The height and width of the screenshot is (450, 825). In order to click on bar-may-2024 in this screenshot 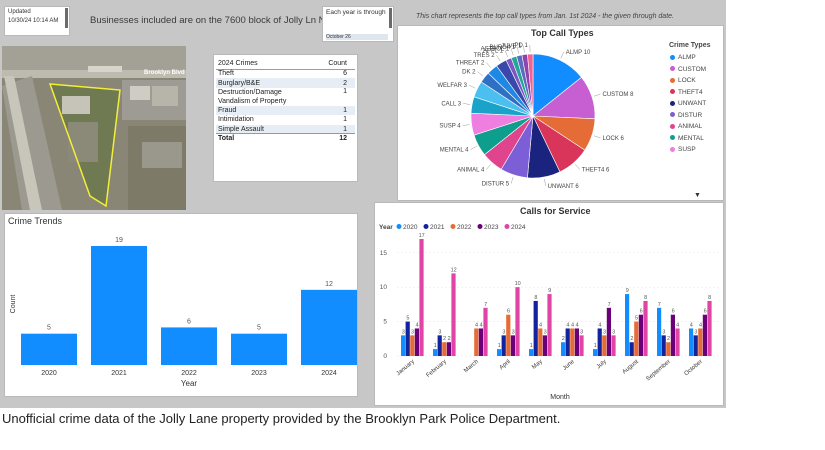, I will do `click(549, 325)`.